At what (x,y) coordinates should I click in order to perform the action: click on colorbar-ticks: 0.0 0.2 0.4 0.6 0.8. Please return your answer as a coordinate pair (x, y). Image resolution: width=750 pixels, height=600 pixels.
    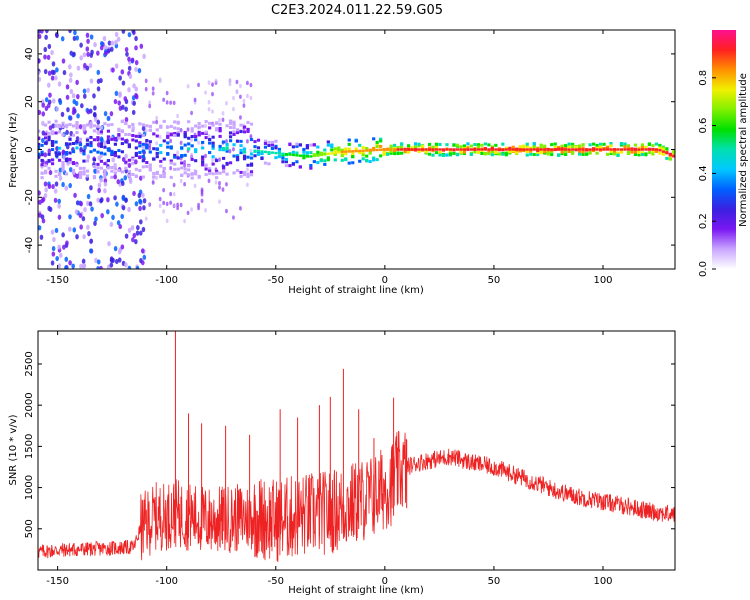
    Looking at the image, I should click on (707, 173).